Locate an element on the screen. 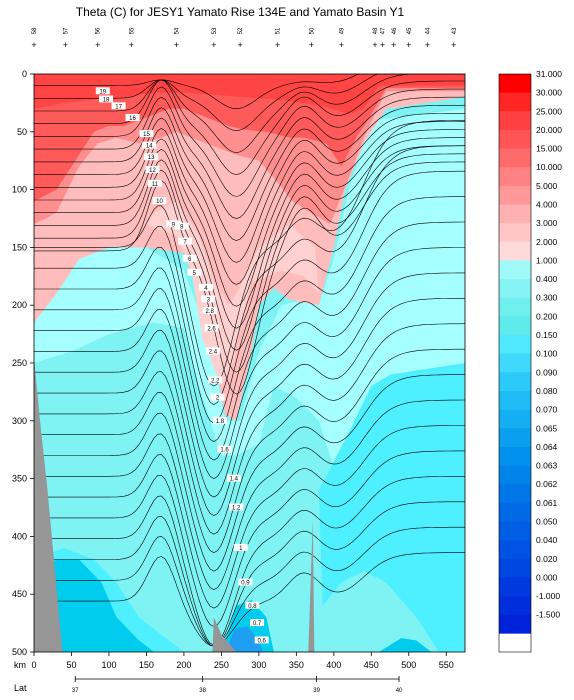 This screenshot has width=574, height=700. colorbar-label: 1.000 is located at coordinates (547, 260).